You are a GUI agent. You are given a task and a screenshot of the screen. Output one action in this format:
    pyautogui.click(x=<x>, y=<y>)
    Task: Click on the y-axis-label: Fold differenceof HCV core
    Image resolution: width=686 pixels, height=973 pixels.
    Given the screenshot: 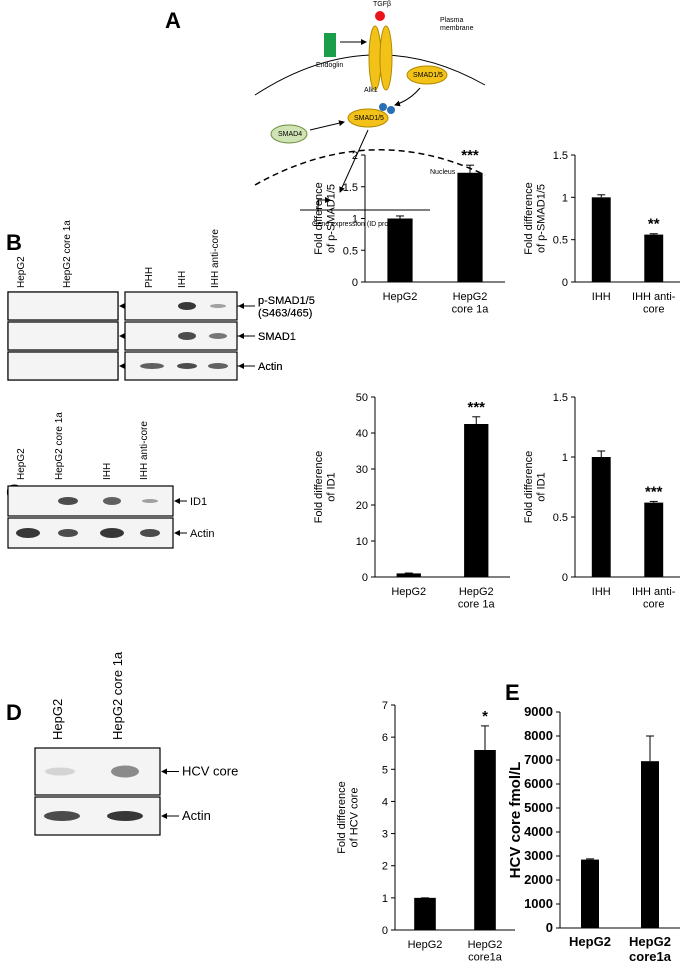 What is the action you would take?
    pyautogui.click(x=348, y=817)
    